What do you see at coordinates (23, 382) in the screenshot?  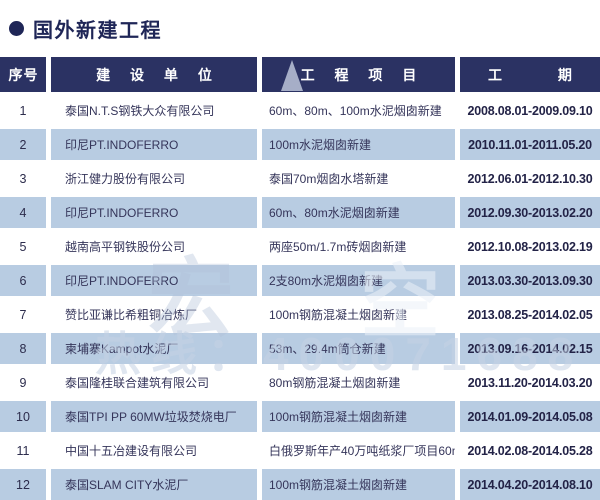 I see `cell-no: 9` at bounding box center [23, 382].